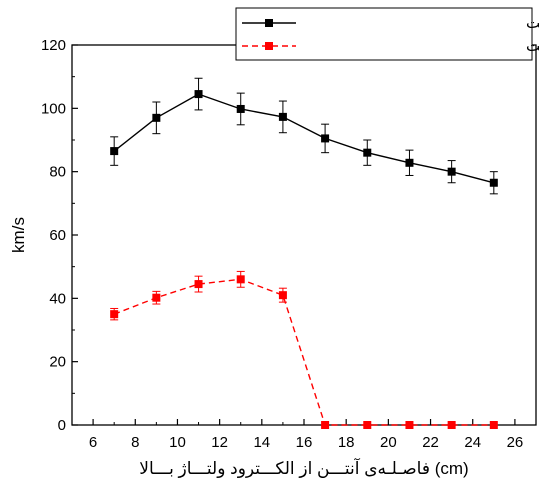  Describe the element at coordinates (135, 442) in the screenshot. I see `x-tick-label: 8` at that location.